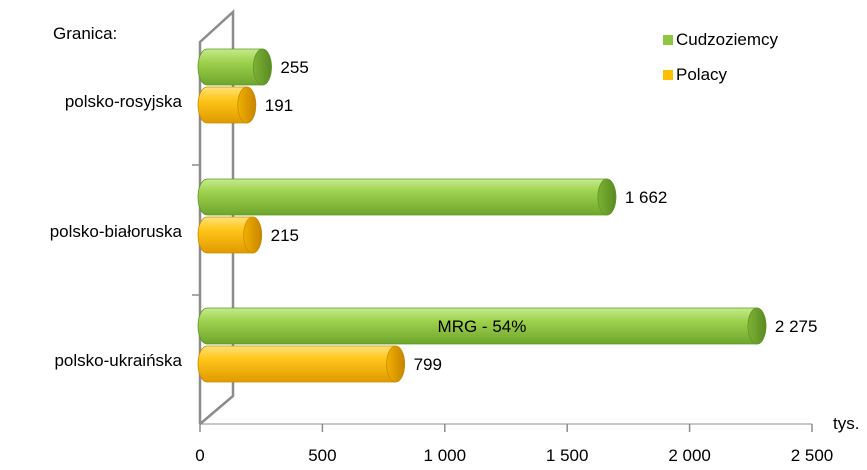  Describe the element at coordinates (199, 455) in the screenshot. I see `x-tick-label: 0` at that location.